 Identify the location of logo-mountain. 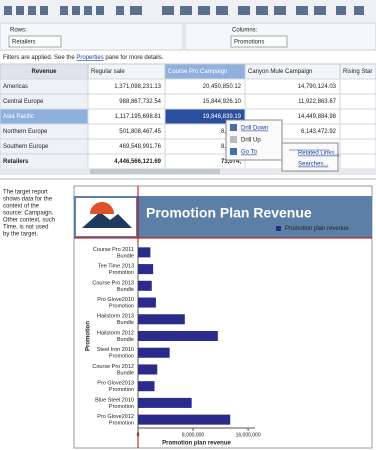
(107, 220).